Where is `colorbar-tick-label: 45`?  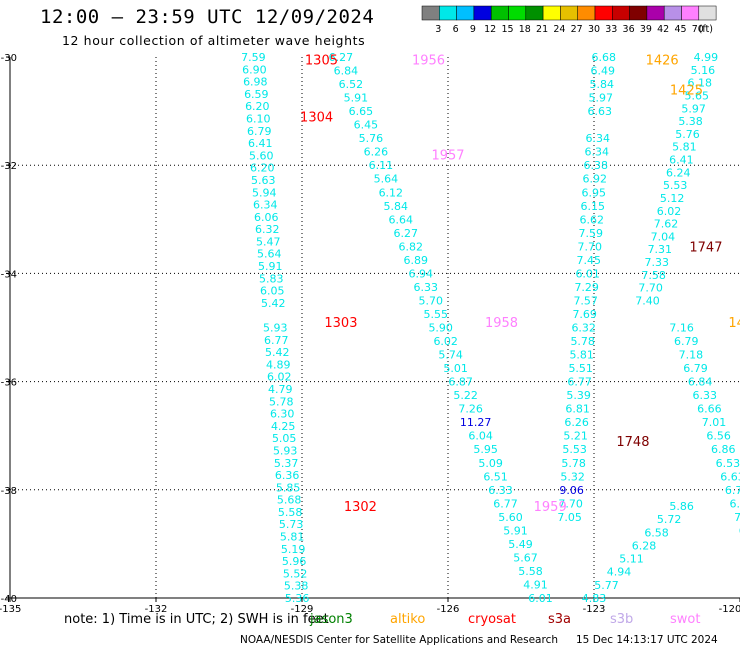 colorbar-tick-label: 45 is located at coordinates (680, 29).